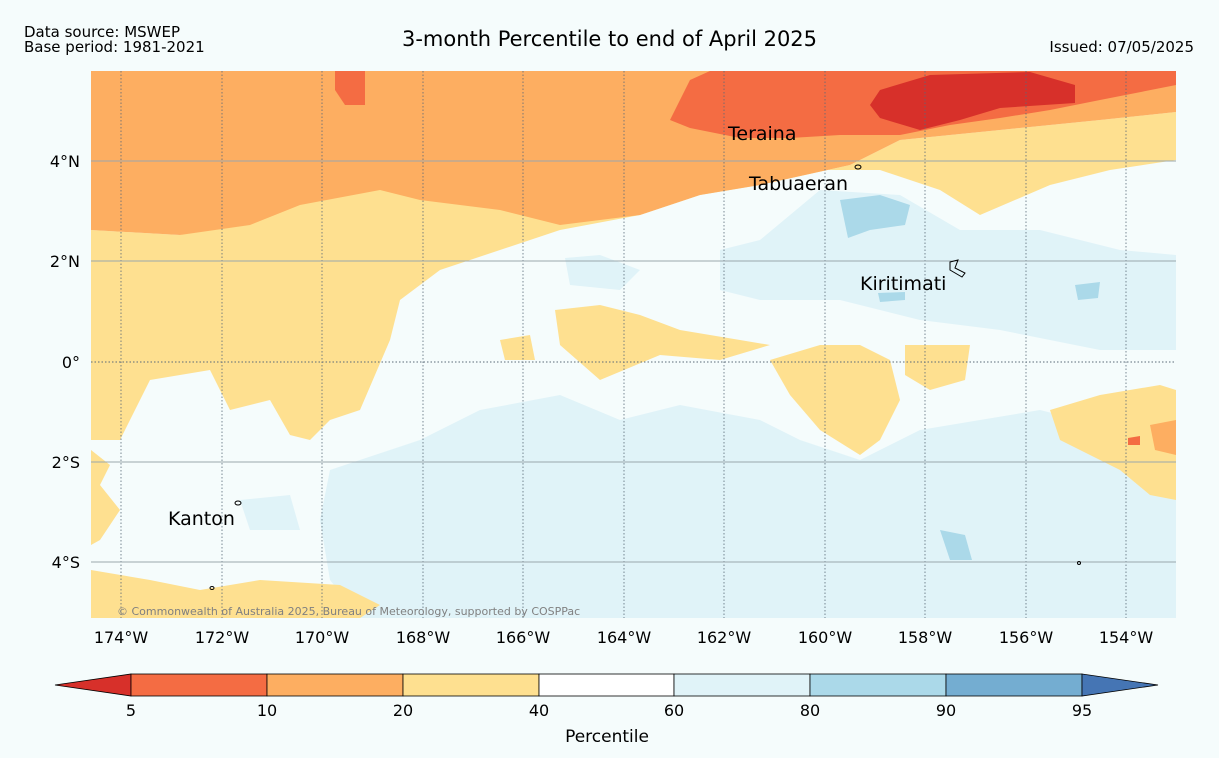 This screenshot has width=1219, height=758. Describe the element at coordinates (1120, 685) in the screenshot. I see `colorbar-extend-high` at that location.